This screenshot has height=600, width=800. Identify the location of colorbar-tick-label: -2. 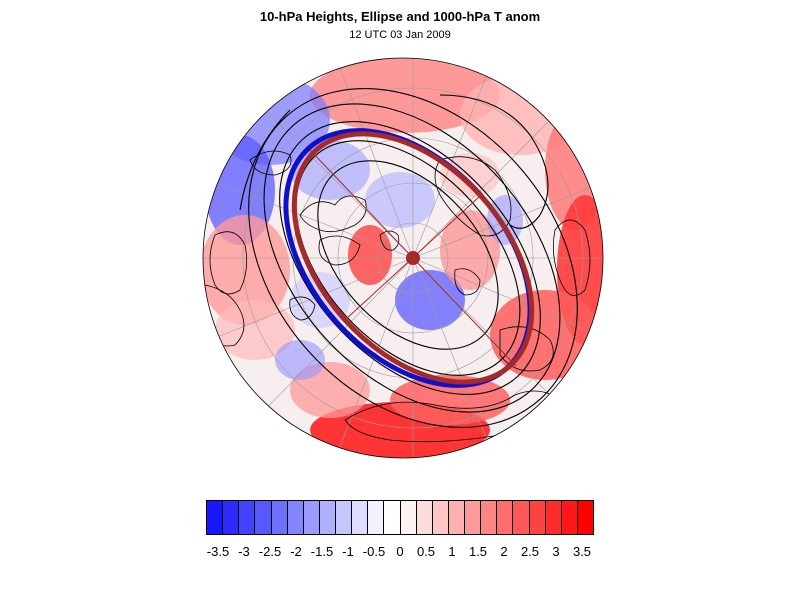
(296, 551).